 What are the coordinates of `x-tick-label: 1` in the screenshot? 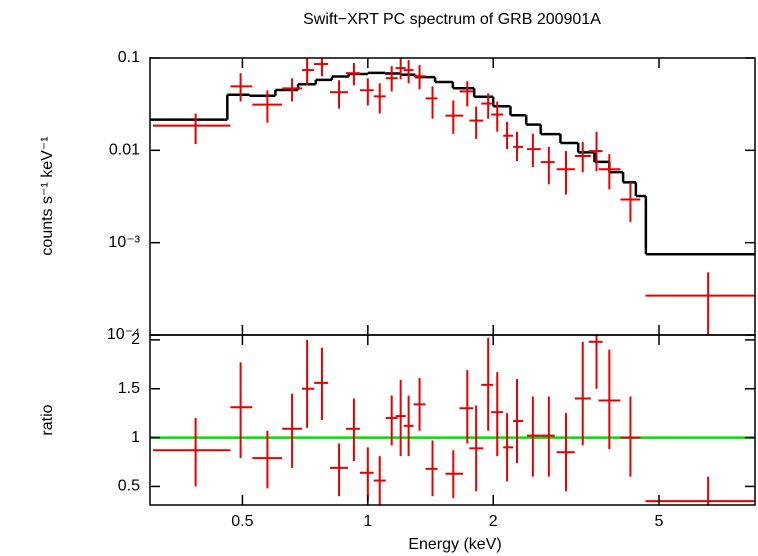 It's located at (367, 521).